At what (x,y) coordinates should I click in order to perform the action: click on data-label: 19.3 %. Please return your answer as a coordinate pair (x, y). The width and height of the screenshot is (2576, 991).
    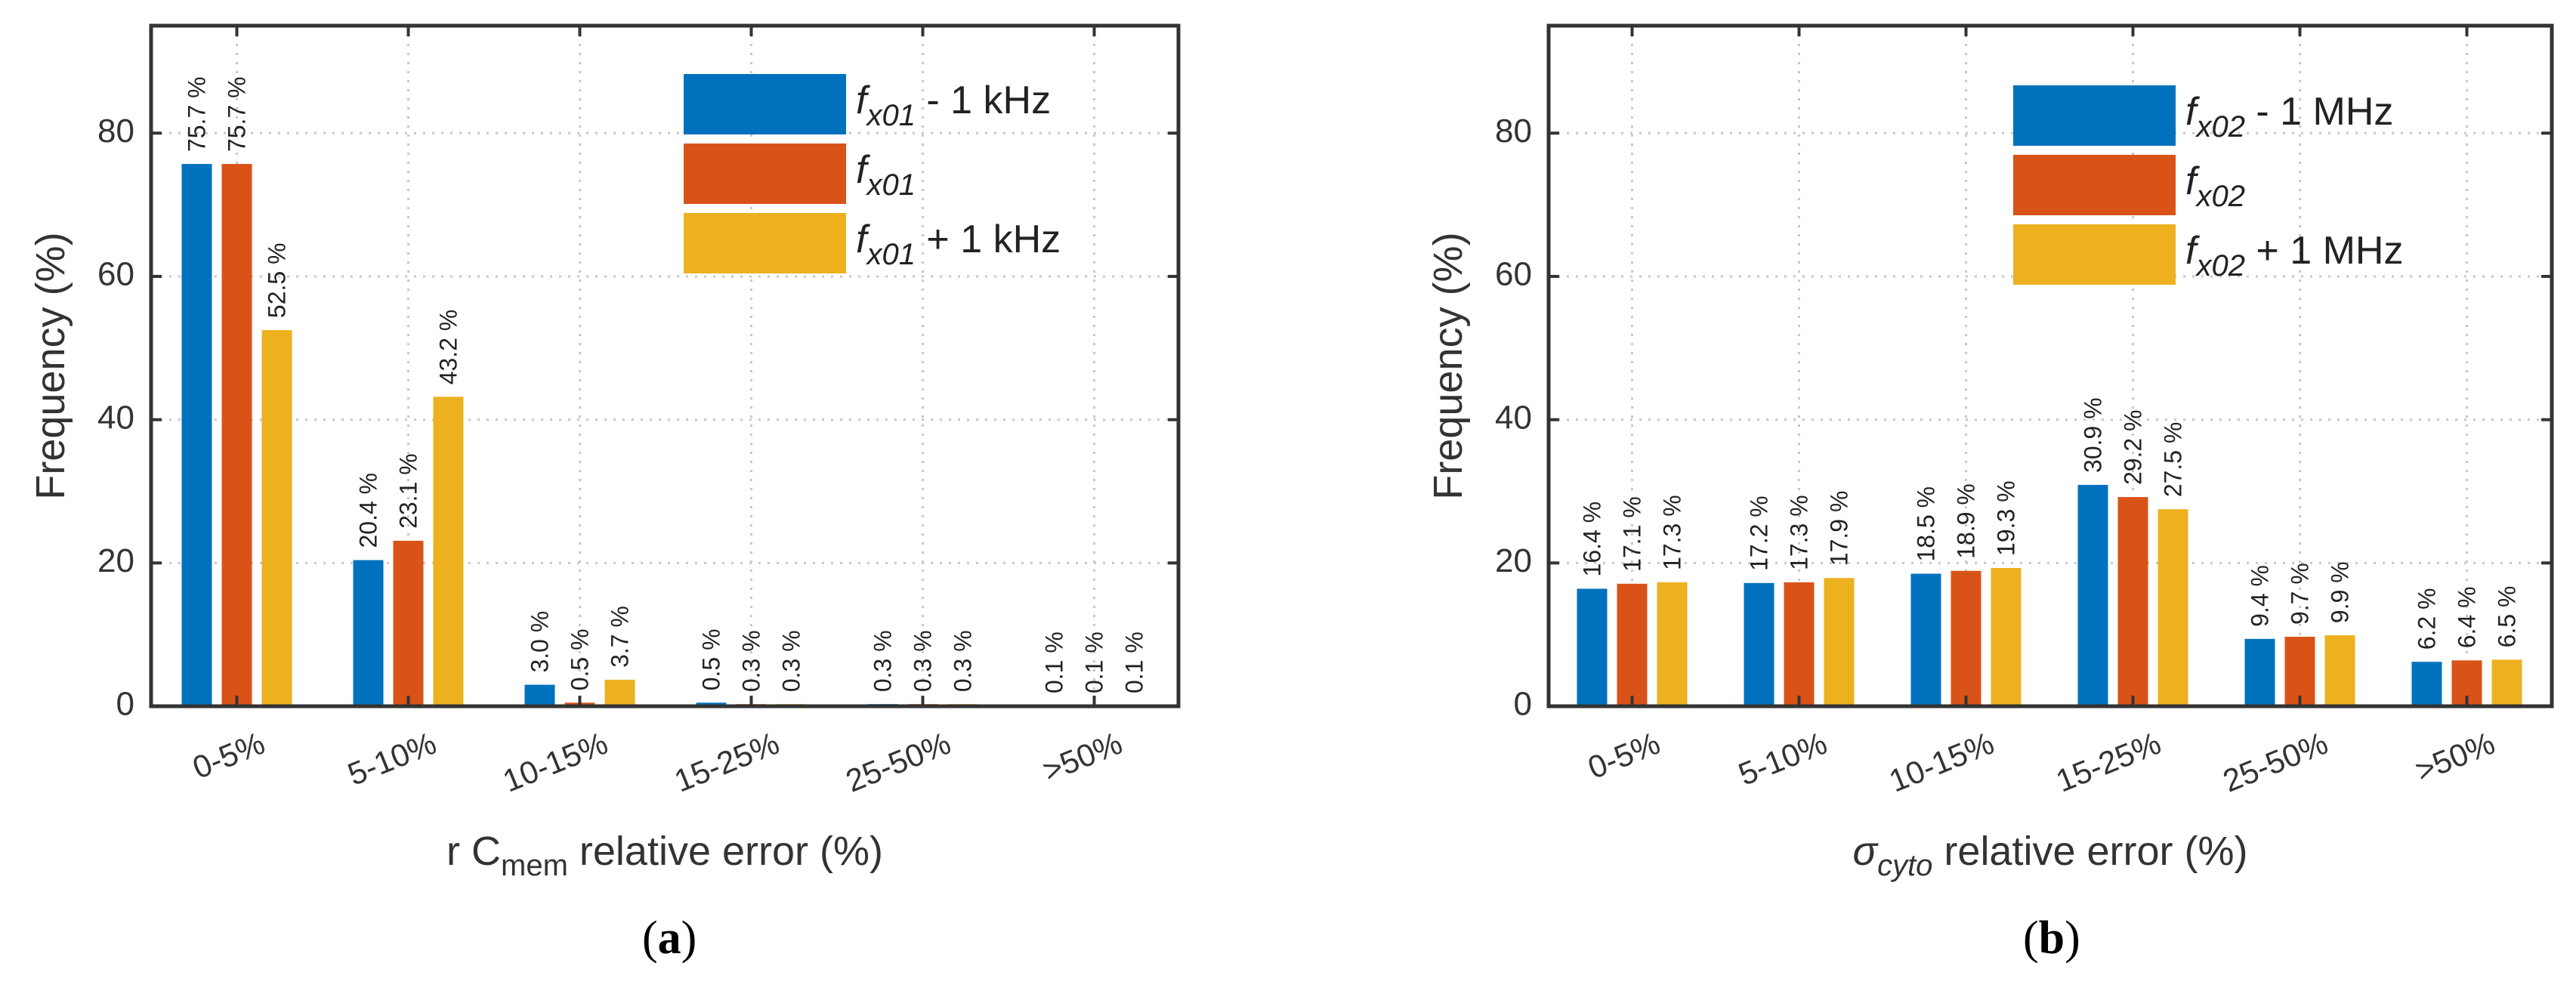
    Looking at the image, I should click on (2006, 518).